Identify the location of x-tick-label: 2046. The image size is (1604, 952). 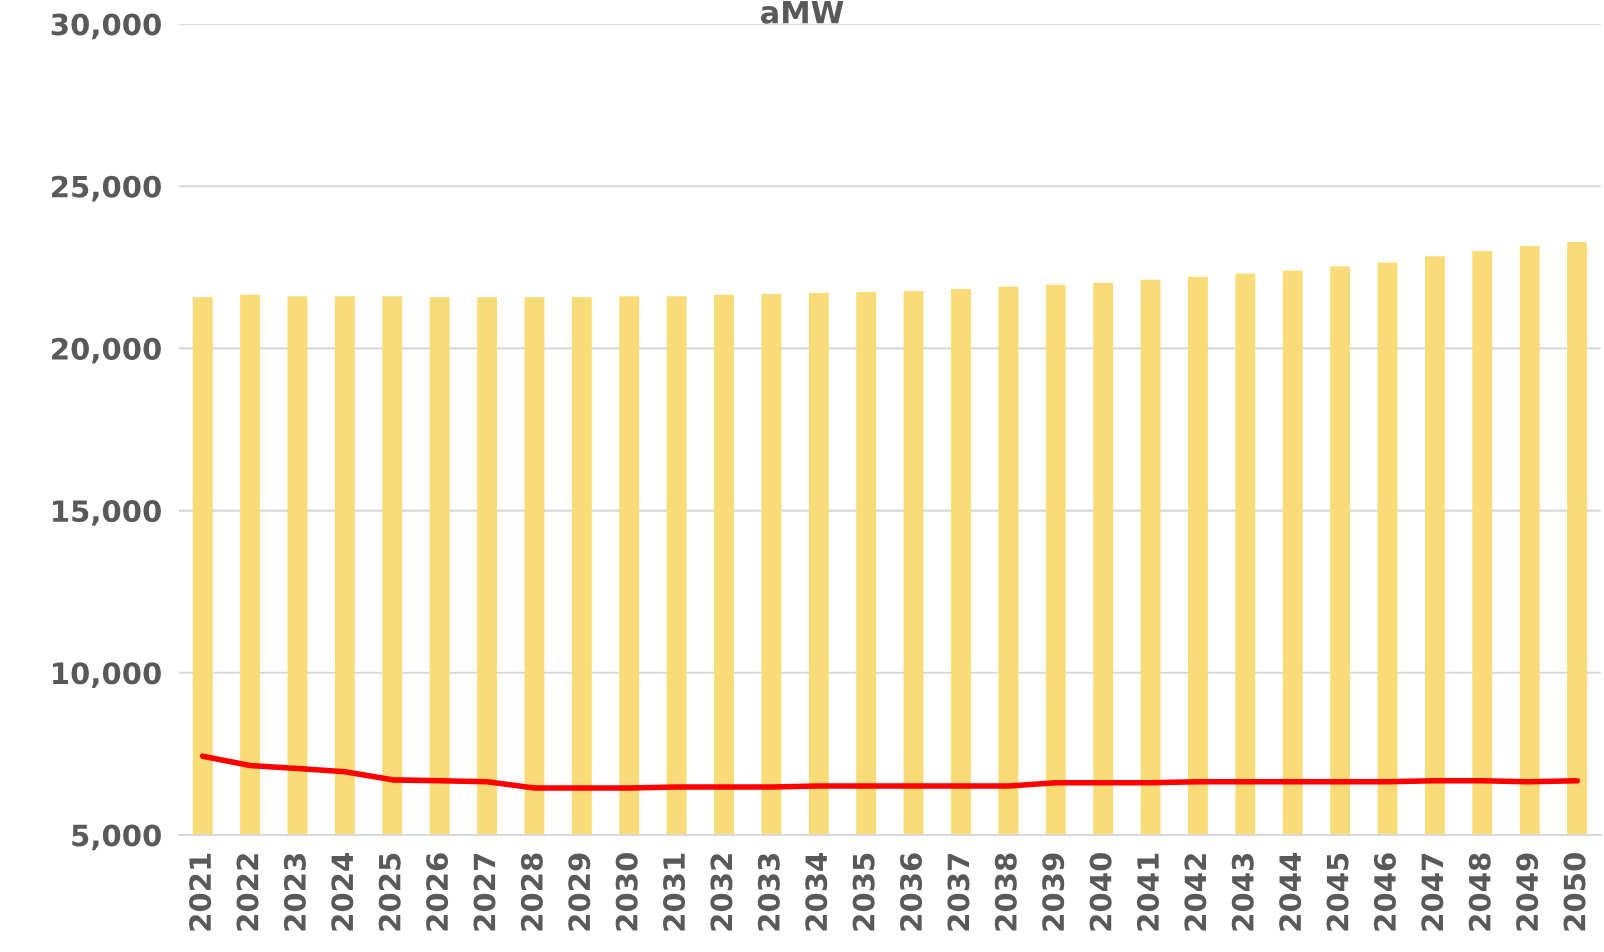
(1384, 892).